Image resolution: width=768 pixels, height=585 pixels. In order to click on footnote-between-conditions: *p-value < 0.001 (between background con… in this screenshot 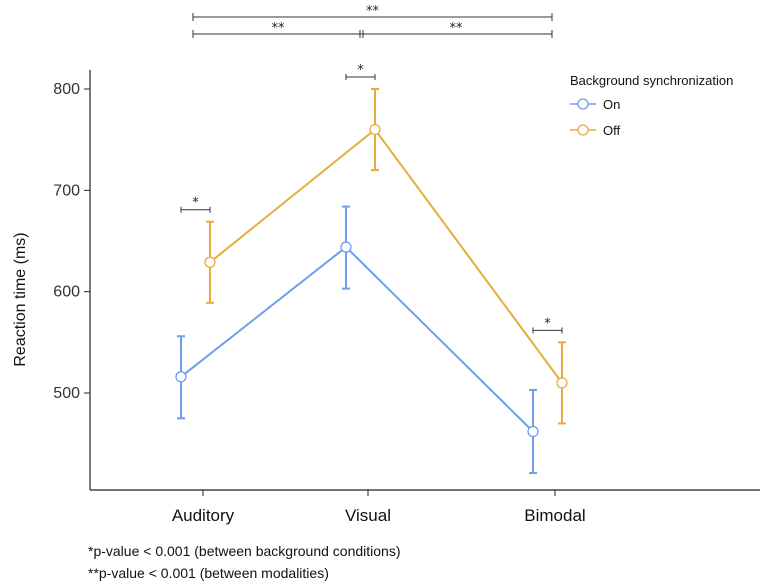, I will do `click(244, 551)`.